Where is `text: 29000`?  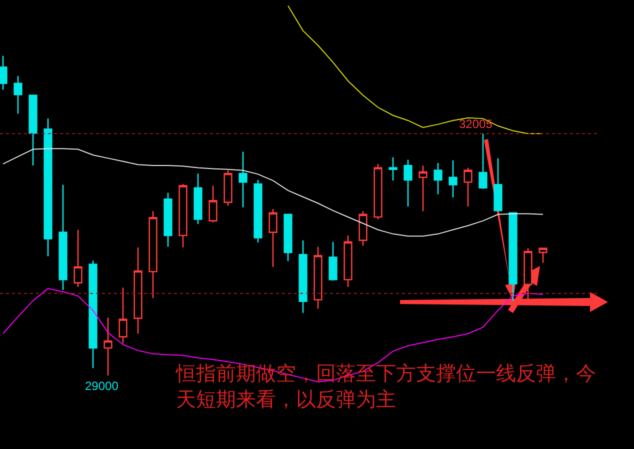
text: 29000 is located at coordinates (102, 386).